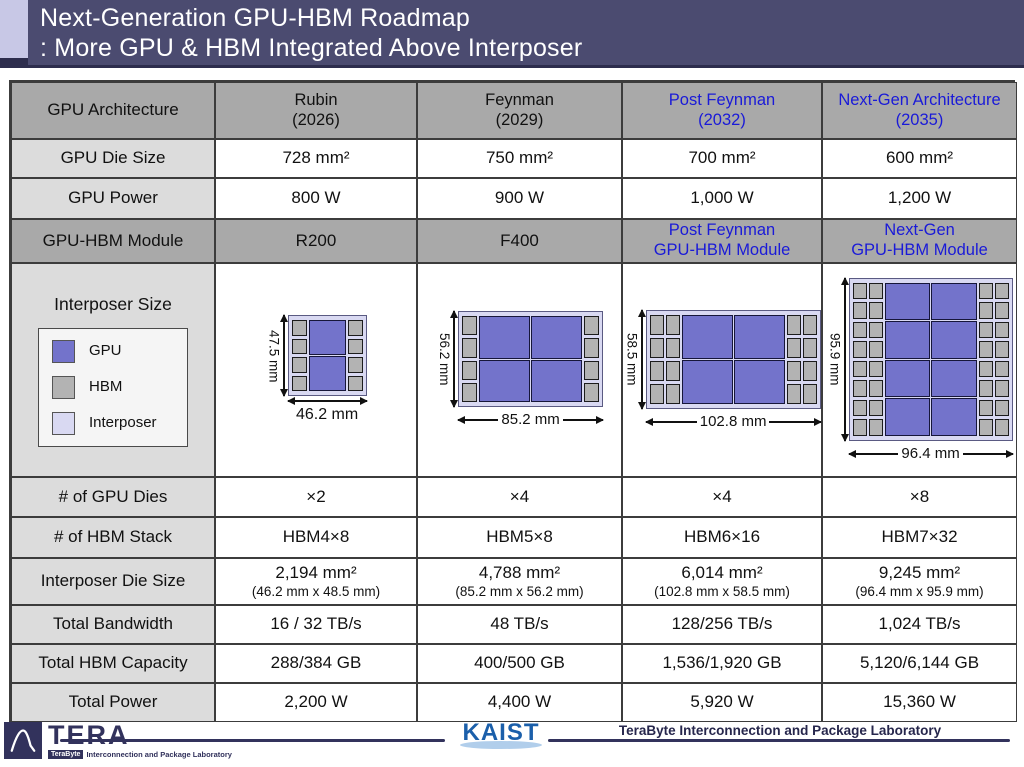 This screenshot has width=1024, height=767. What do you see at coordinates (519, 497) in the screenshot?
I see `gpu-dies-feynman: ×4` at bounding box center [519, 497].